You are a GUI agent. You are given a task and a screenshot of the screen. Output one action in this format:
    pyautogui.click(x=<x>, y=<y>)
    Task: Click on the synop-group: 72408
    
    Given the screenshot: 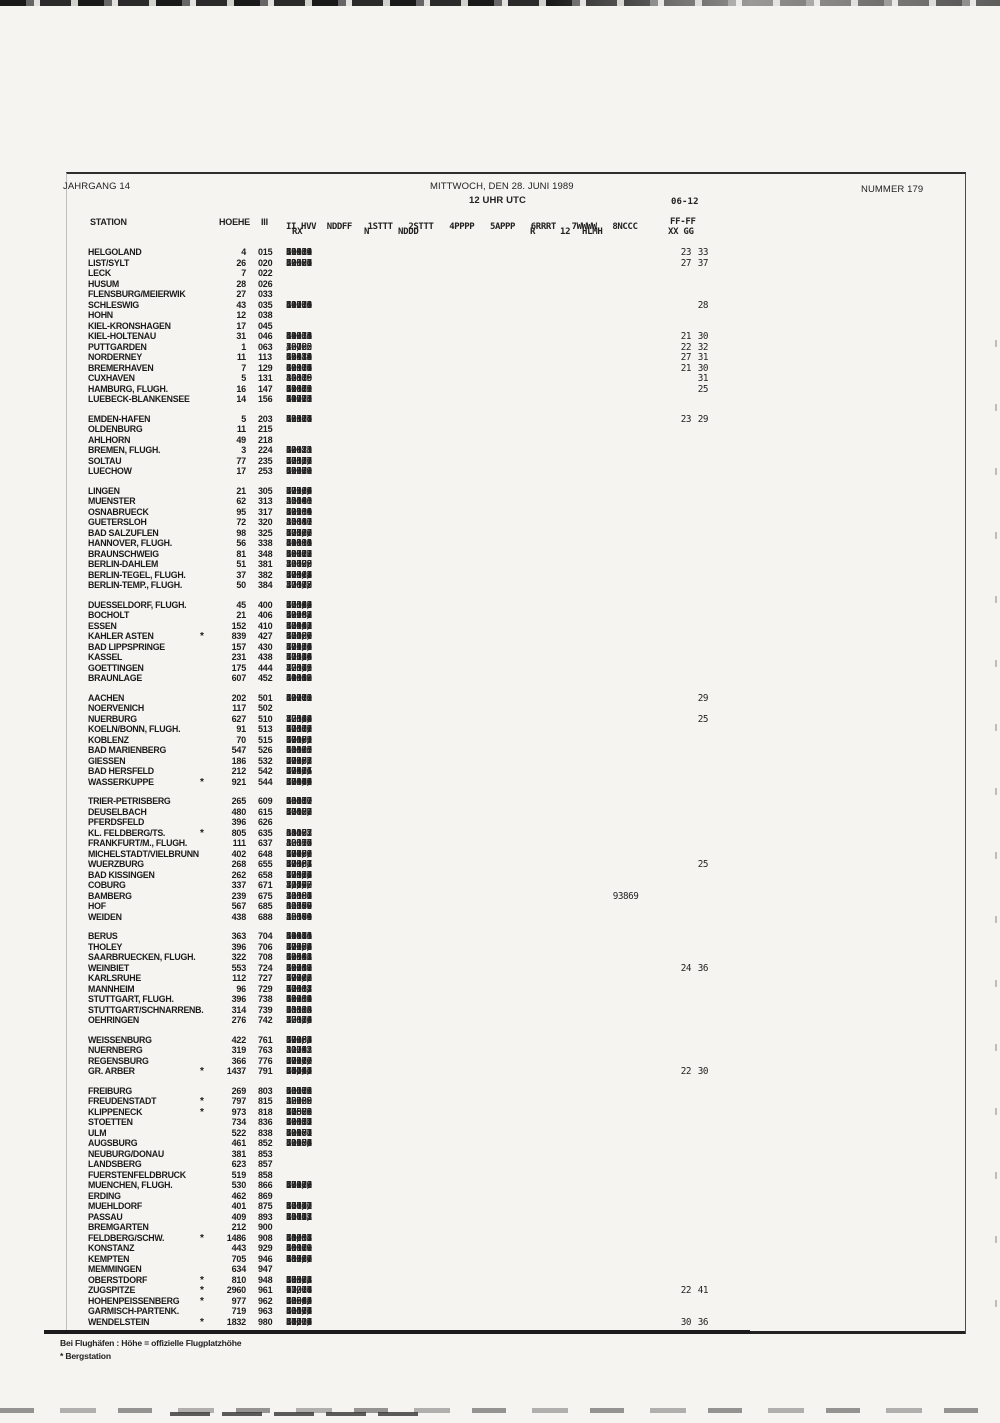 What is the action you would take?
    pyautogui.click(x=299, y=626)
    